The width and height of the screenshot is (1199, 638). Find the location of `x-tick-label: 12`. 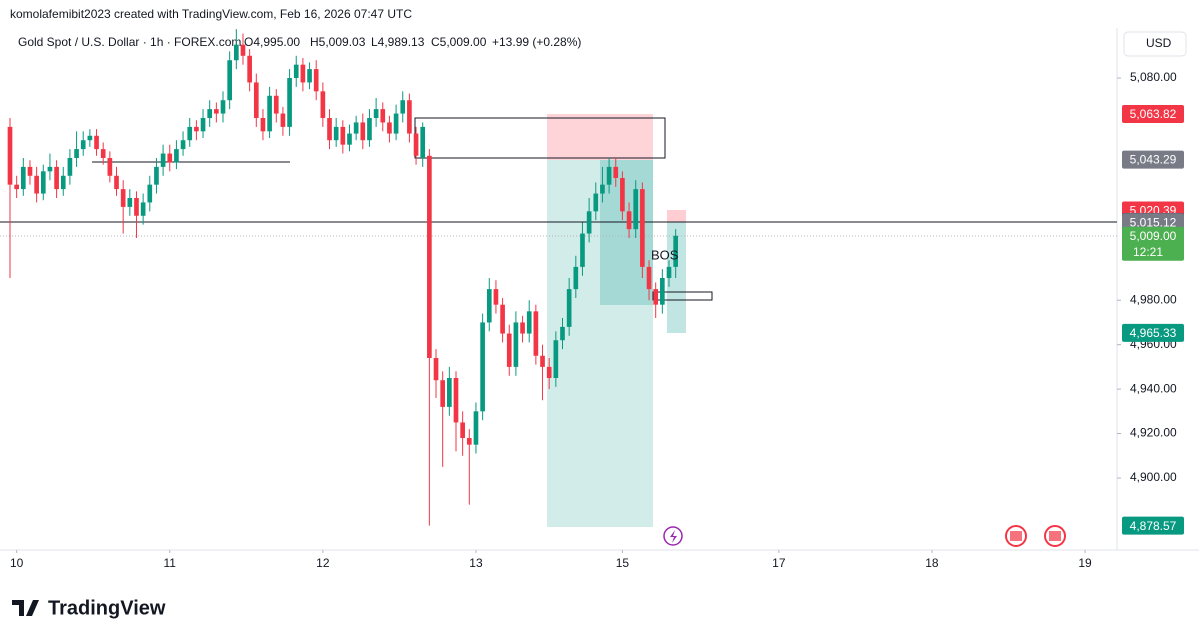

x-tick-label: 12 is located at coordinates (323, 563).